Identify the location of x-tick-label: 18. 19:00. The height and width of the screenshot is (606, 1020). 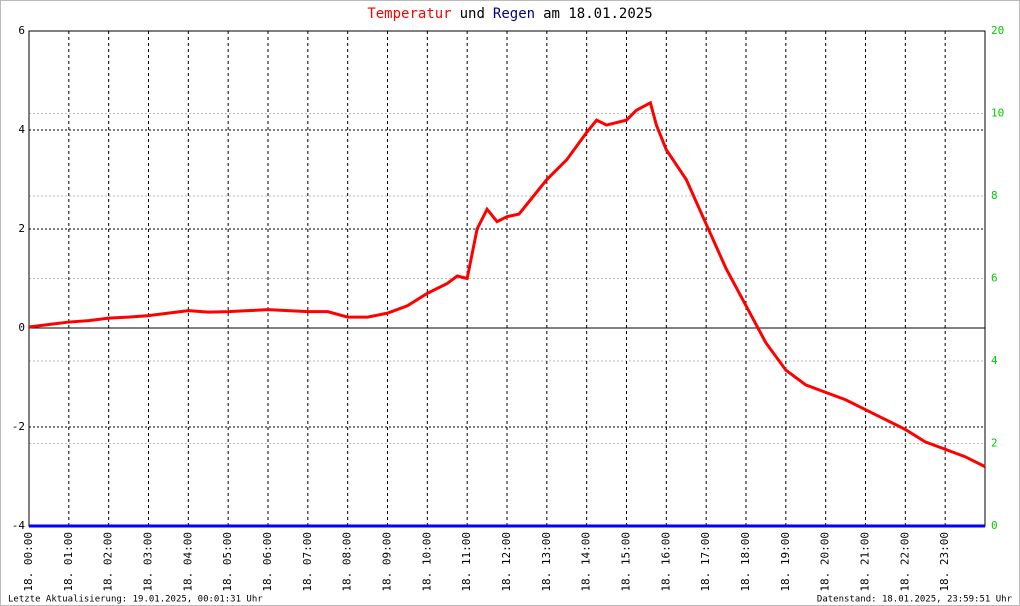
(785, 562).